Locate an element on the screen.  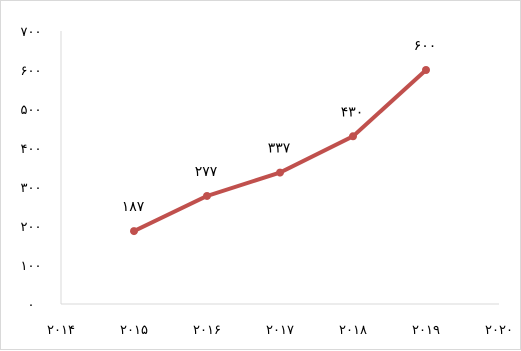
y-axis-ticks: ۰ ۱۰۰ ۲۰۰ ۳۰۰ ۴۰۰ ۵۰۰ ۶۰۰ ۷۰۰ is located at coordinates (31, 169).